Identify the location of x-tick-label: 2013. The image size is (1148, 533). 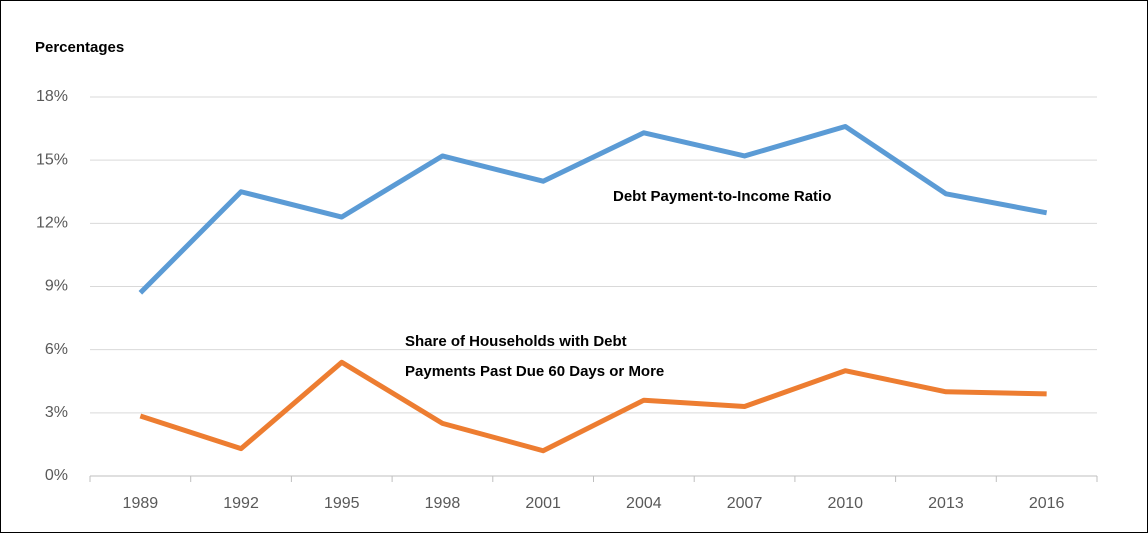
(946, 503).